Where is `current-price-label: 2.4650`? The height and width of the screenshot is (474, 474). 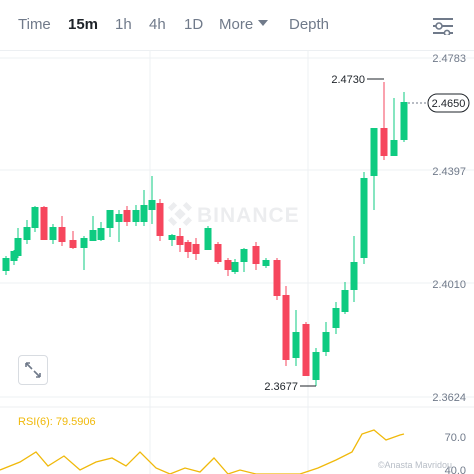
current-price-label: 2.4650 is located at coordinates (449, 104).